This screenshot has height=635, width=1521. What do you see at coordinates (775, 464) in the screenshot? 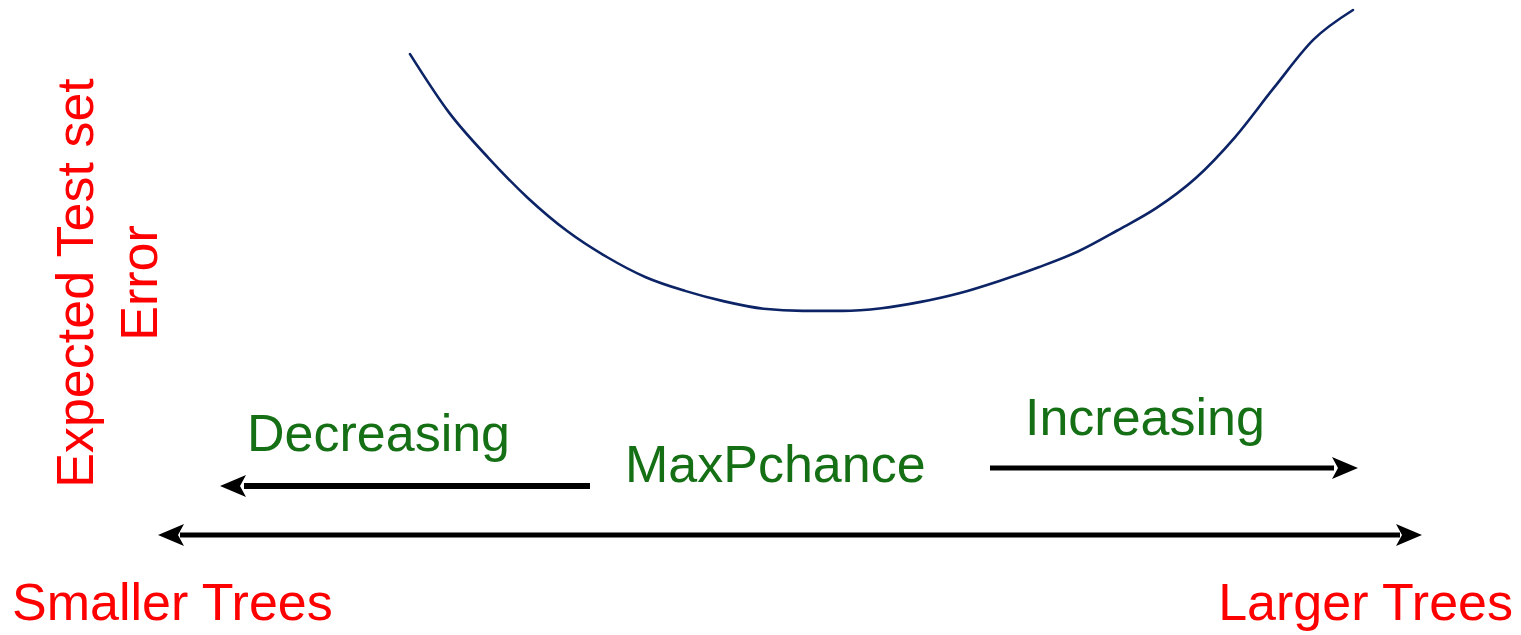
I see `annotation: MaxPchance` at bounding box center [775, 464].